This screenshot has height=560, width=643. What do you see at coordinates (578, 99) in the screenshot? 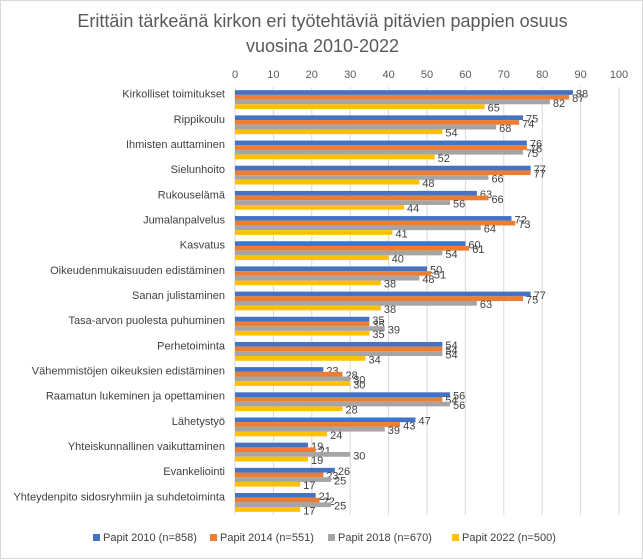
I see `data-label: 87` at bounding box center [578, 99].